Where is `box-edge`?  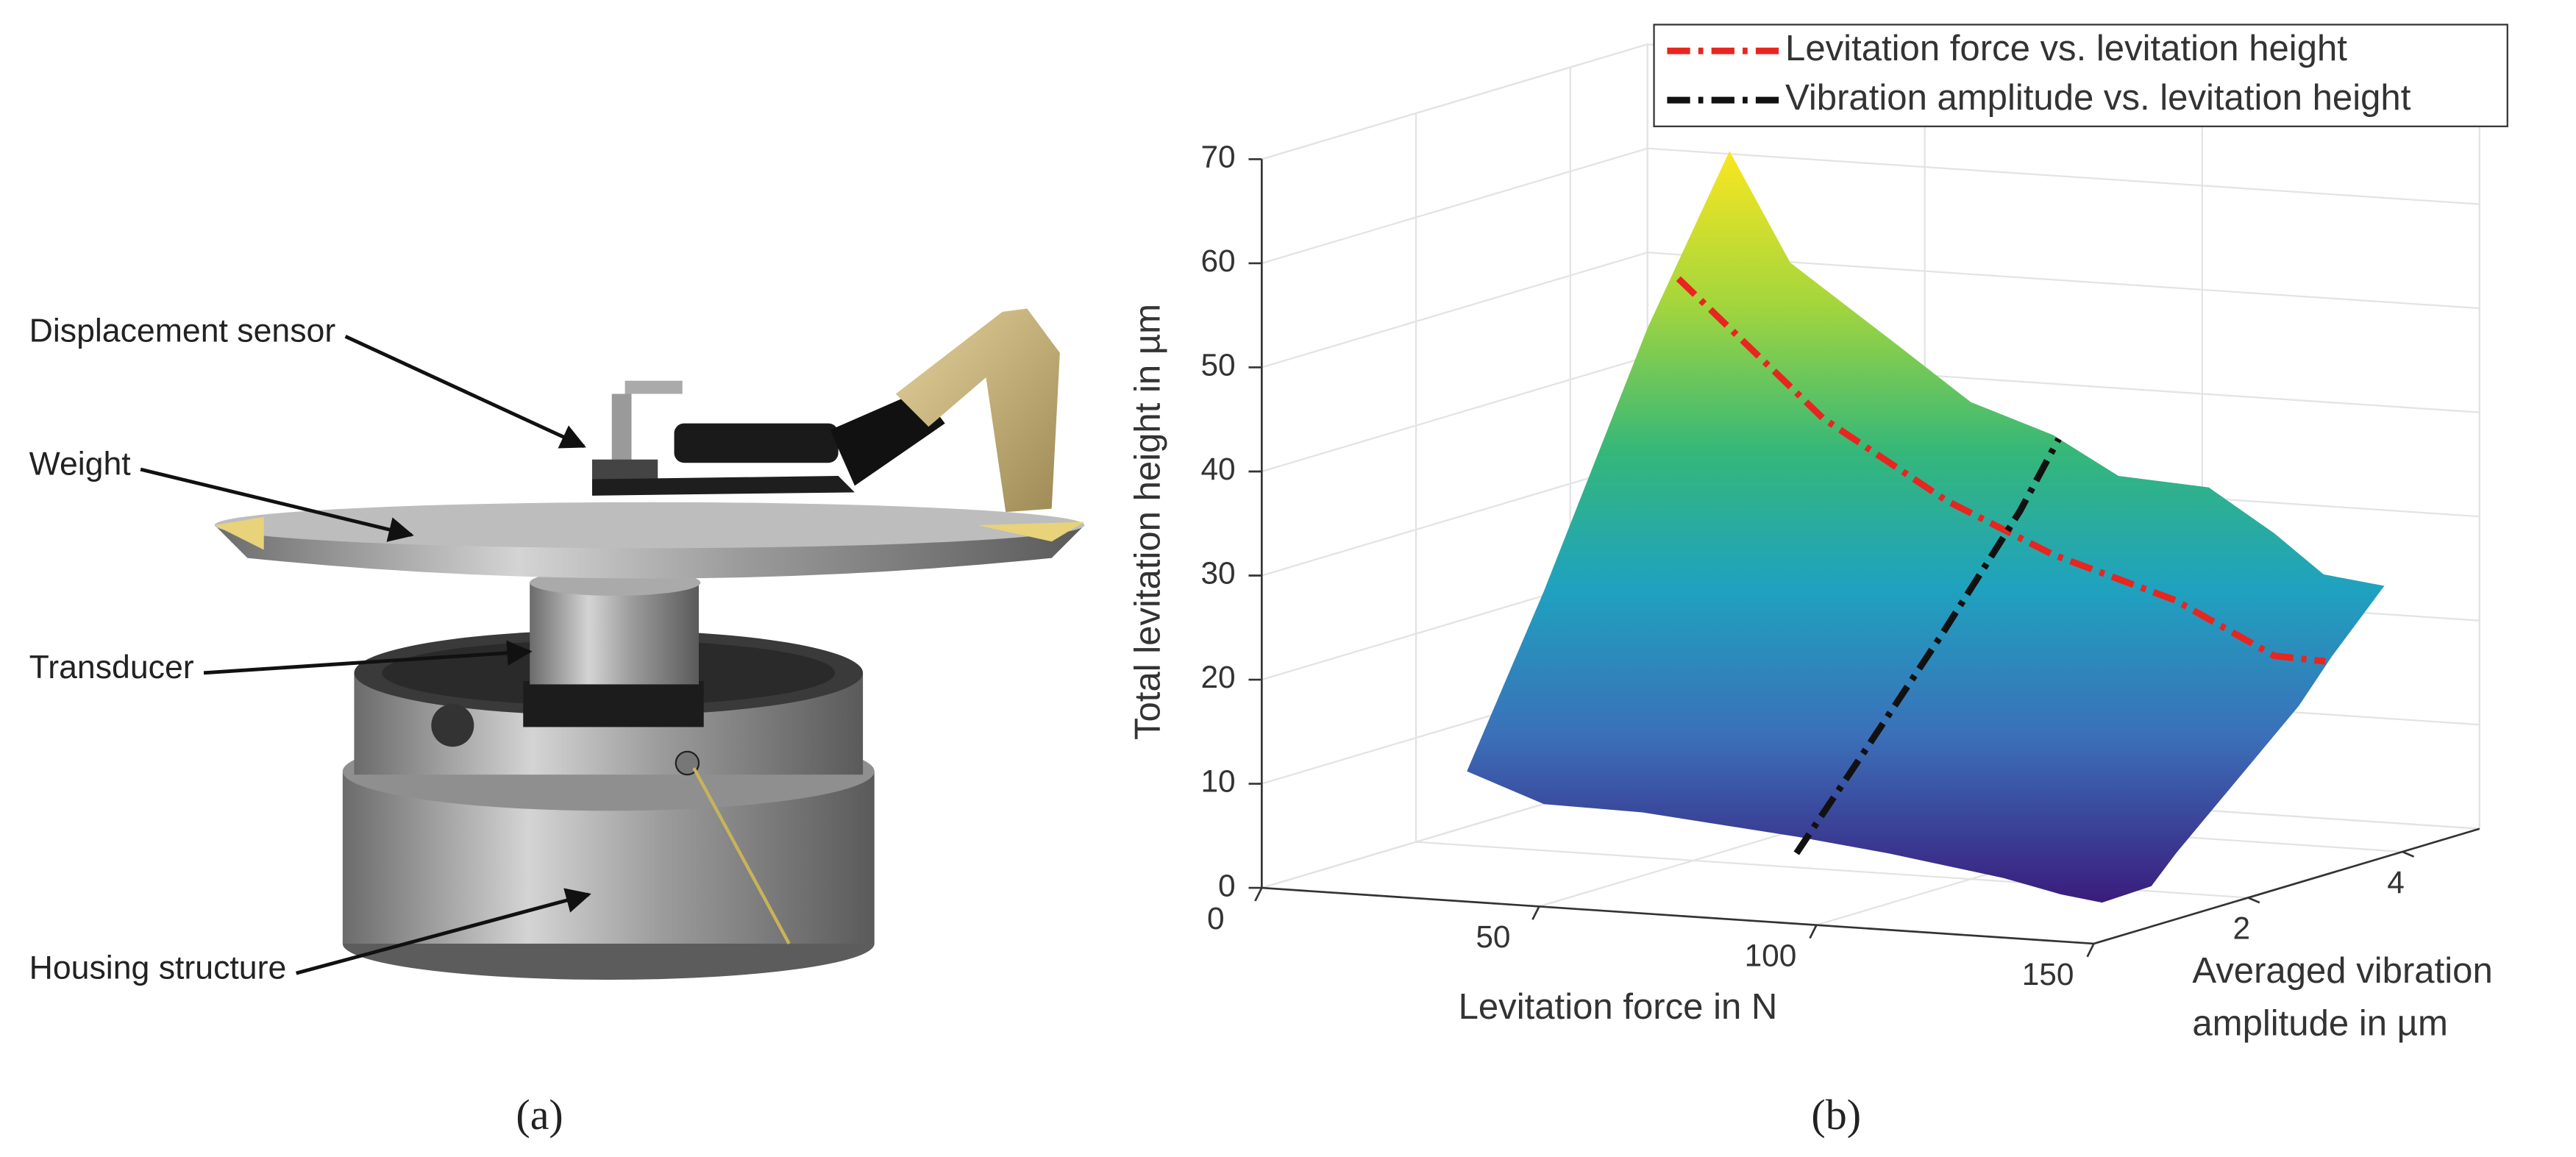 box-edge is located at coordinates (1454, 101).